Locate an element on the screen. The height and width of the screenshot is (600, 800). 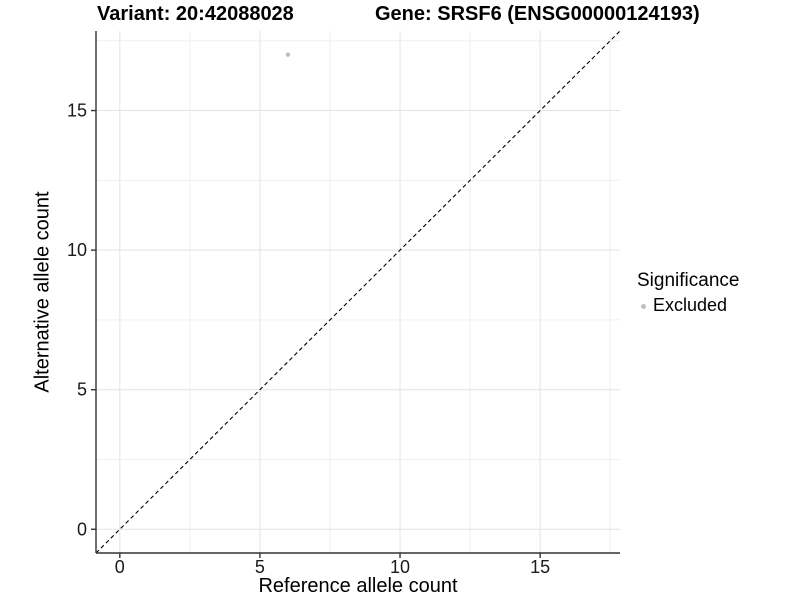
legend-item-label: Excluded is located at coordinates (690, 305).